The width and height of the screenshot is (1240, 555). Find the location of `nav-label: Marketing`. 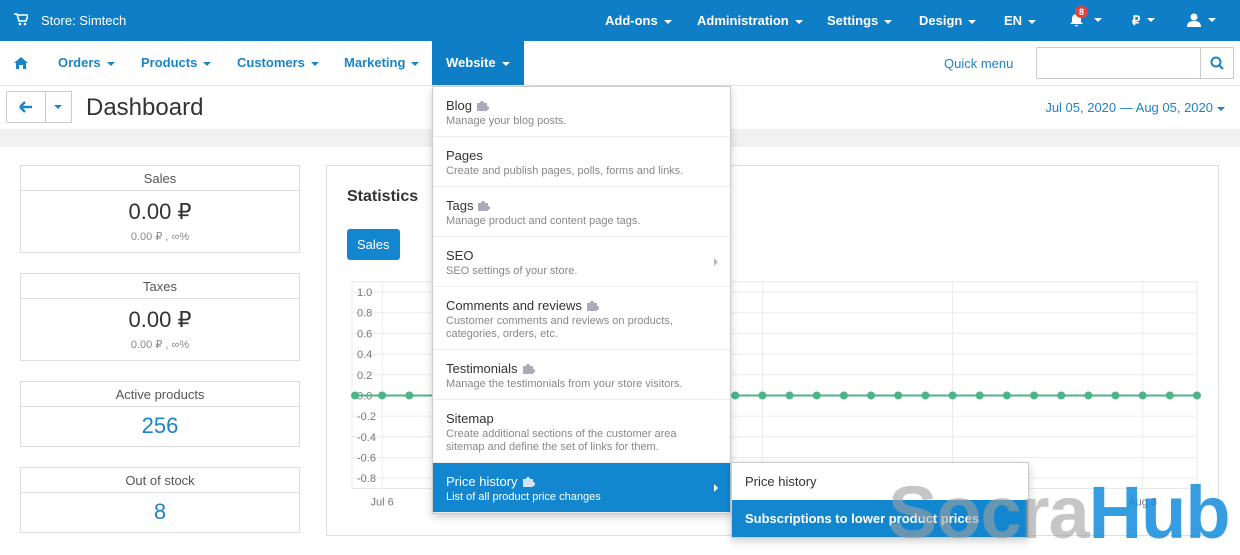

nav-label: Marketing is located at coordinates (375, 62).